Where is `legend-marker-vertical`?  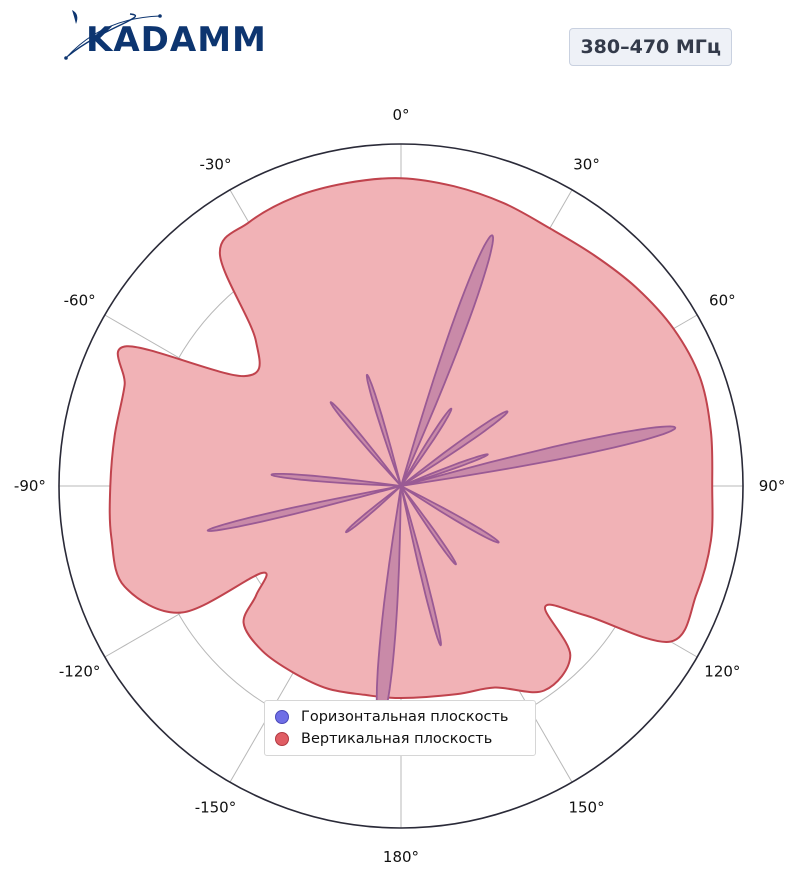 legend-marker-vertical is located at coordinates (282, 739).